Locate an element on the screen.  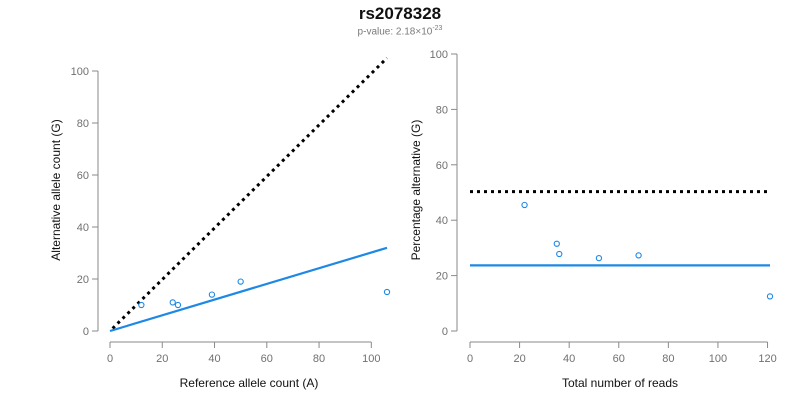
x-tick-label: 120 is located at coordinates (767, 359).